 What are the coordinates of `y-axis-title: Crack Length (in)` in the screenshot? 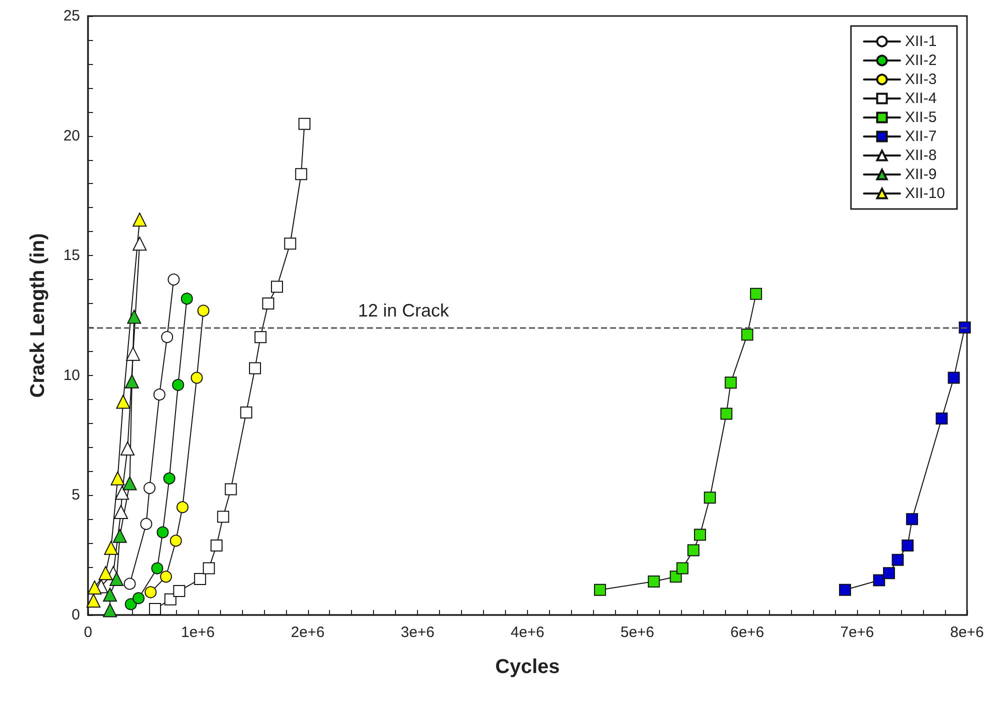 It's located at (38, 315).